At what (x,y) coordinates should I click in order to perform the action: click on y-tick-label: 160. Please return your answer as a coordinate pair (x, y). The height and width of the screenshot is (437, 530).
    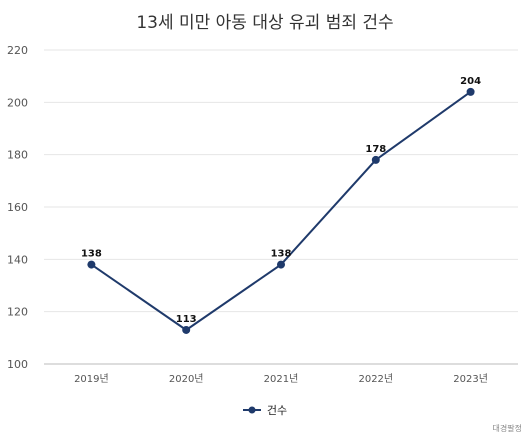
    Looking at the image, I should click on (17, 207).